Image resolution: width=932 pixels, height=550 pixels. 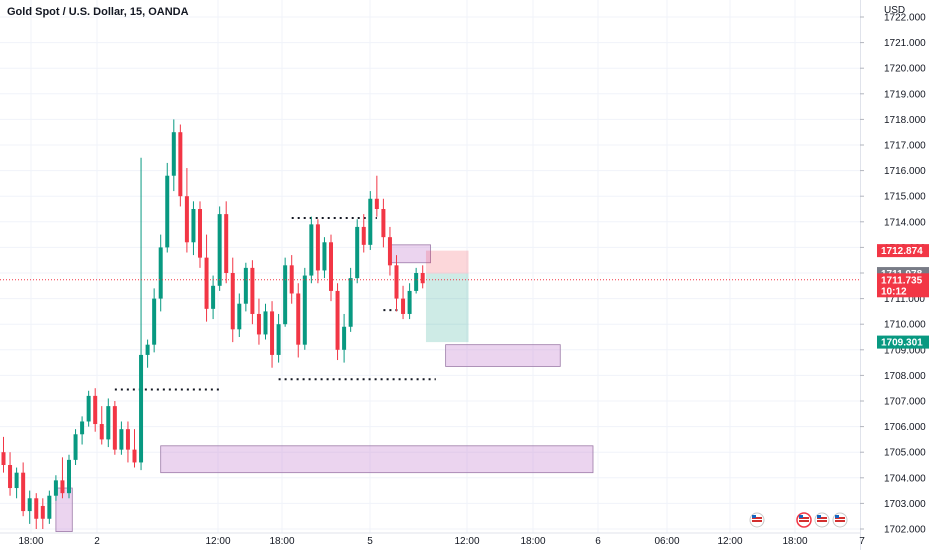 I want to click on chart-title: Gold Spot / U.S. Dollar, 15, OANDA, so click(x=98, y=12).